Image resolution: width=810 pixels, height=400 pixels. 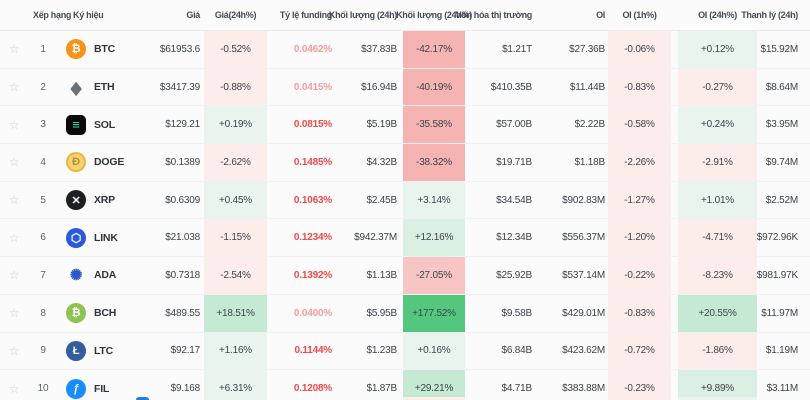 I want to click on oi-24h-cell: -2.91%, so click(x=717, y=162).